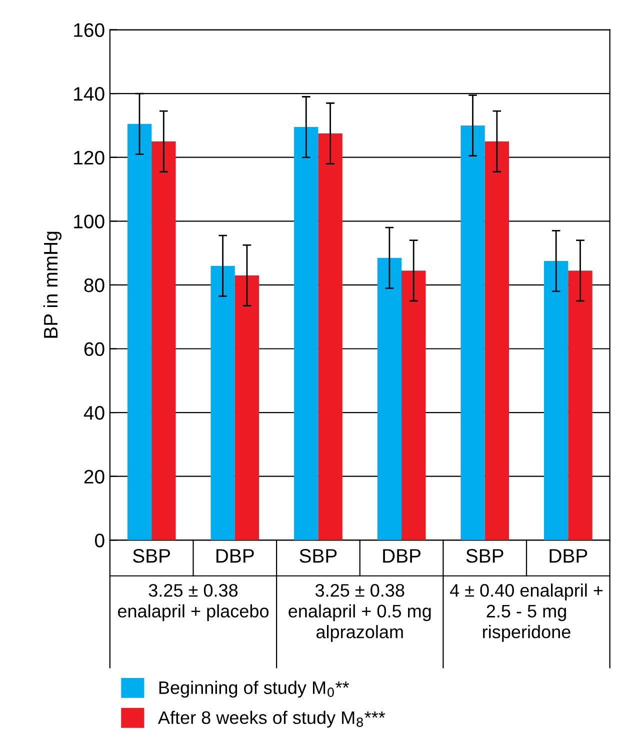 The height and width of the screenshot is (744, 621). I want to click on y-tick-label: 40, so click(94, 413).